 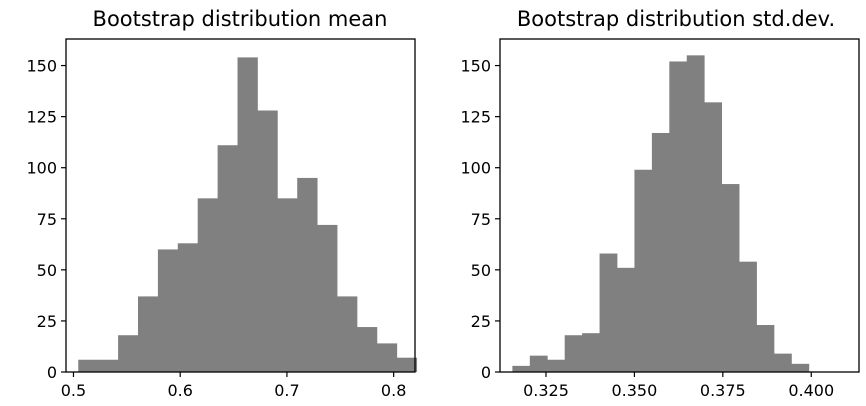 What do you see at coordinates (676, 19) in the screenshot?
I see `stddev-chart-title: Bootstrap distribution std.dev.` at bounding box center [676, 19].